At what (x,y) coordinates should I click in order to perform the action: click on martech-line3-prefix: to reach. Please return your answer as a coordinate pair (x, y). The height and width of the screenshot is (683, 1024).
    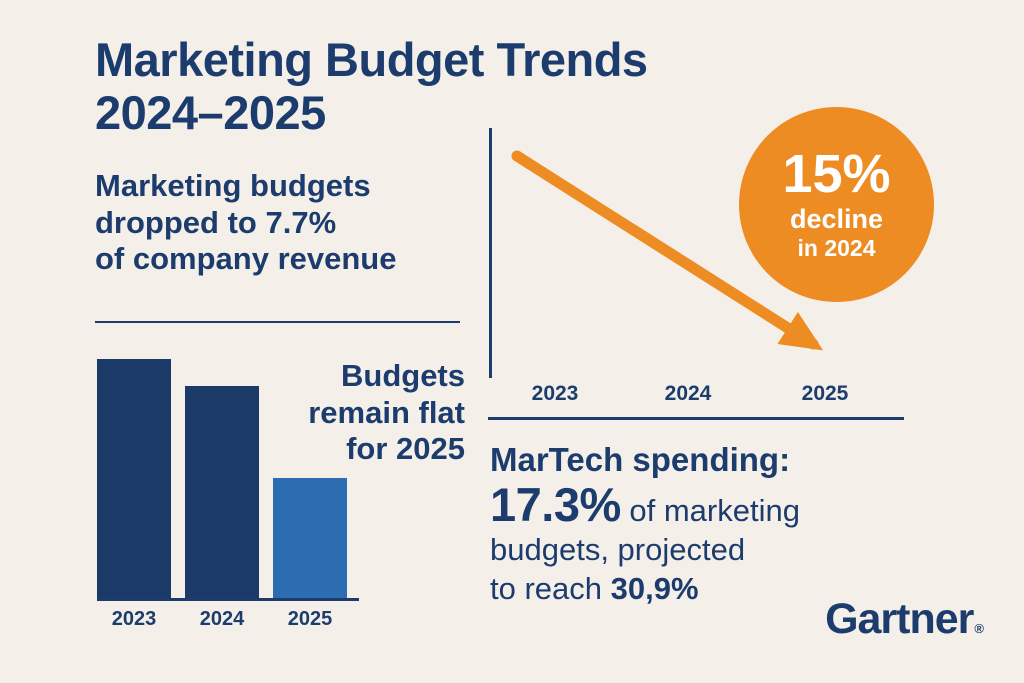
    Looking at the image, I should click on (550, 588).